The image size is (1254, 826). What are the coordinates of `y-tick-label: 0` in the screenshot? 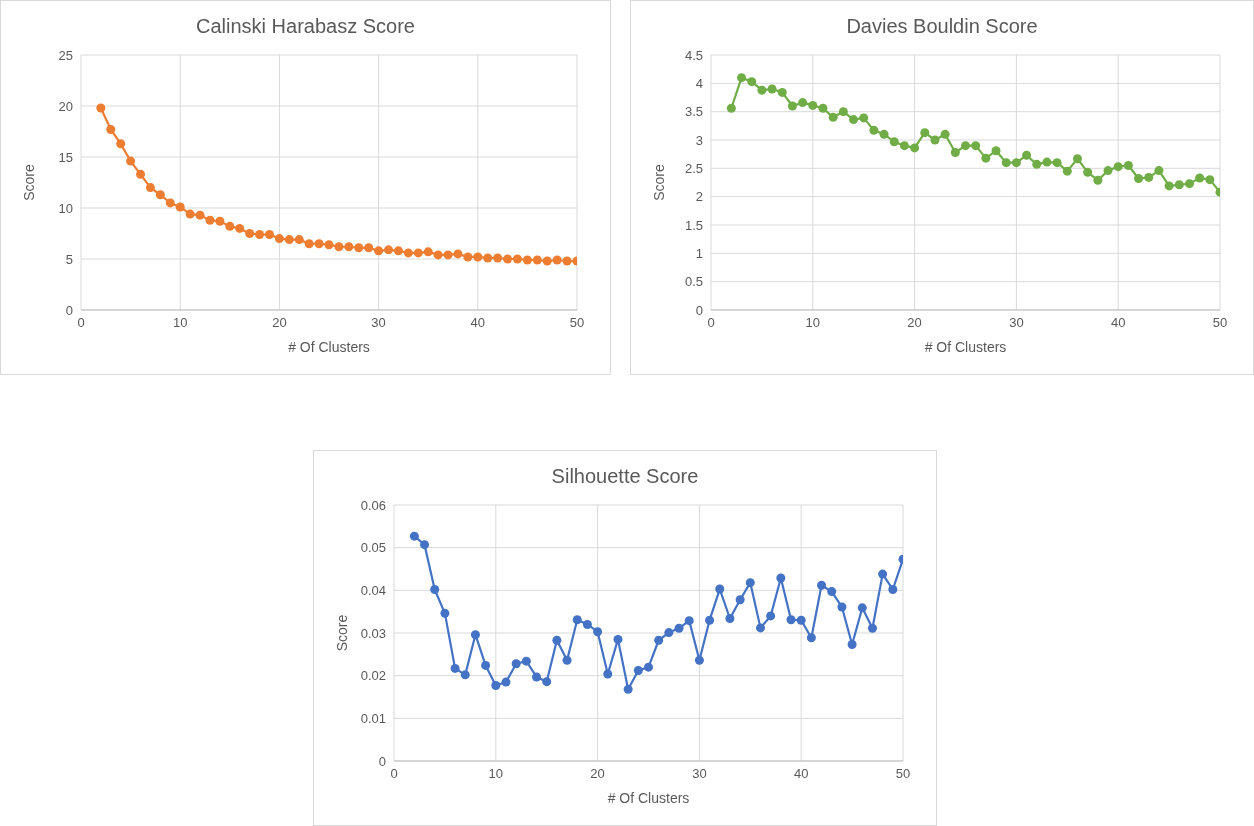 It's located at (699, 310).